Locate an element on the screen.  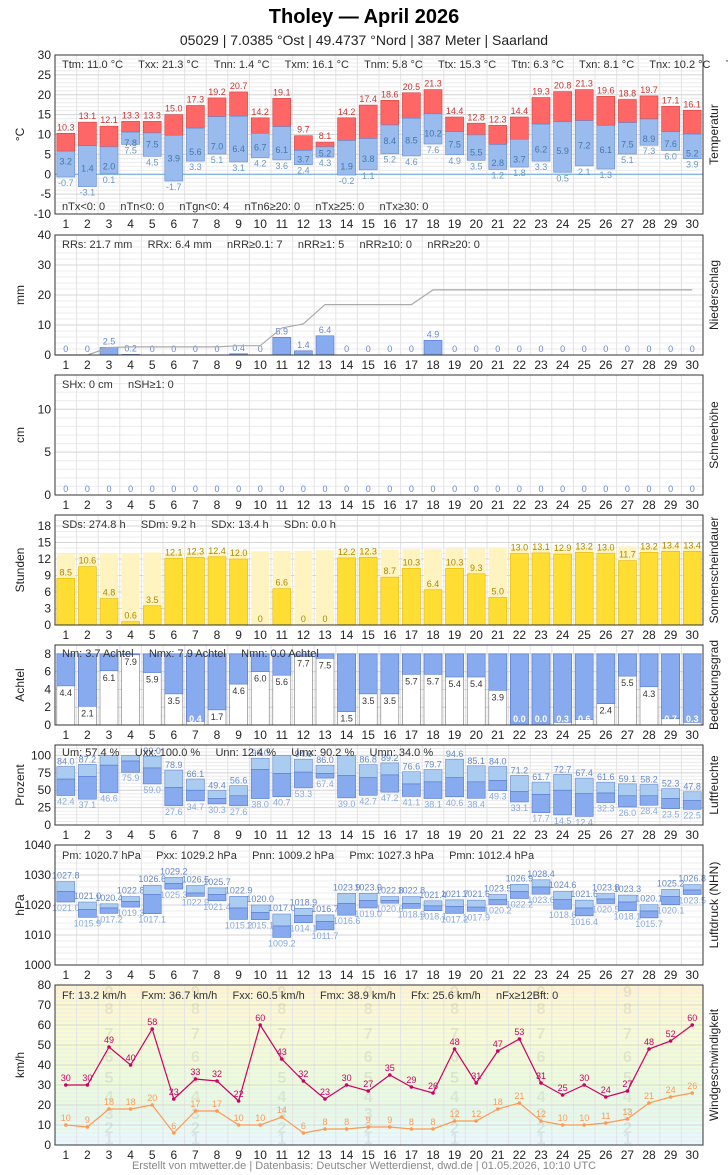
sun-label: 0 is located at coordinates (303, 619).